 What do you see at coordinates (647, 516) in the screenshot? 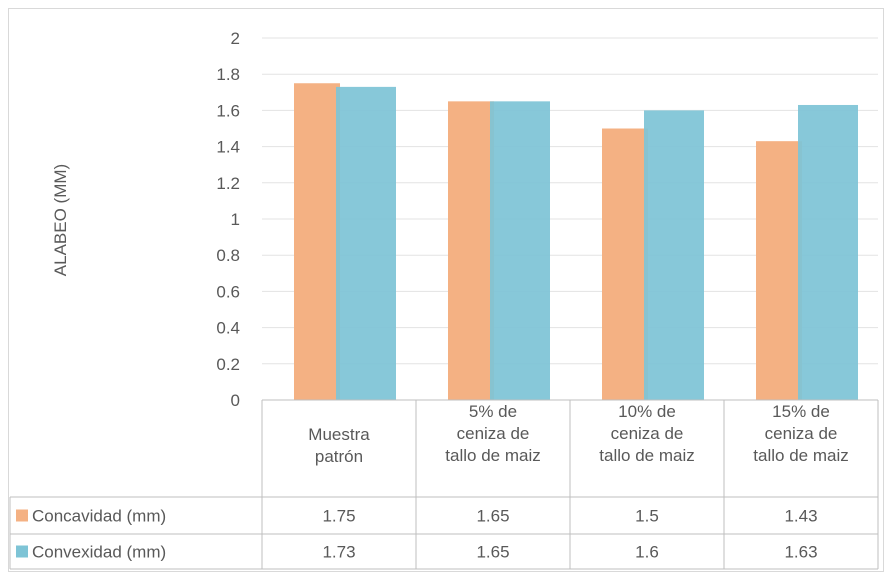
I see `table-value: 1.5` at bounding box center [647, 516].